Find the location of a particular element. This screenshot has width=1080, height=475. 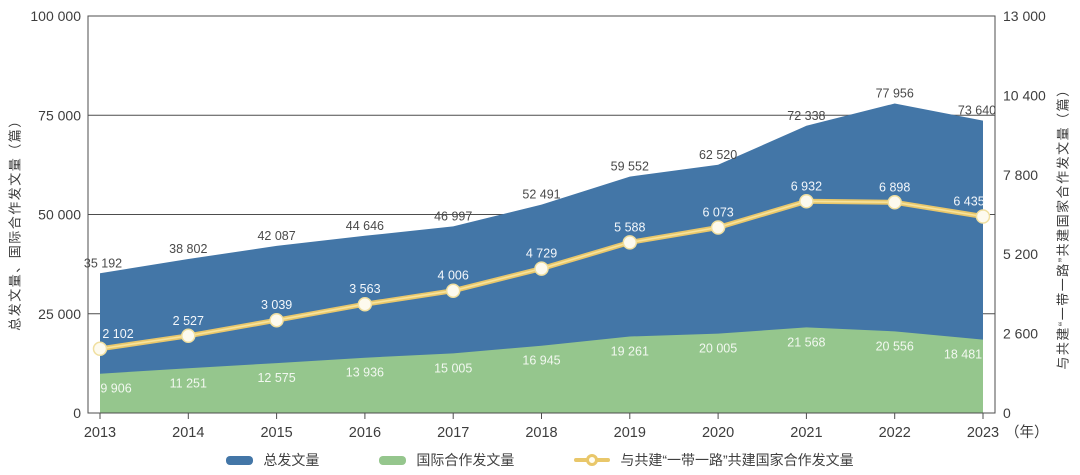

year-label: 2017 is located at coordinates (453, 433).